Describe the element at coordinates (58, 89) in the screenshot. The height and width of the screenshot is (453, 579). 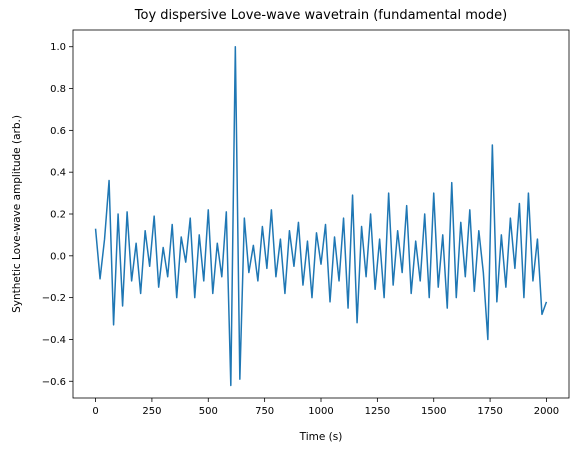
I see `y-tick-label: 0.8` at that location.